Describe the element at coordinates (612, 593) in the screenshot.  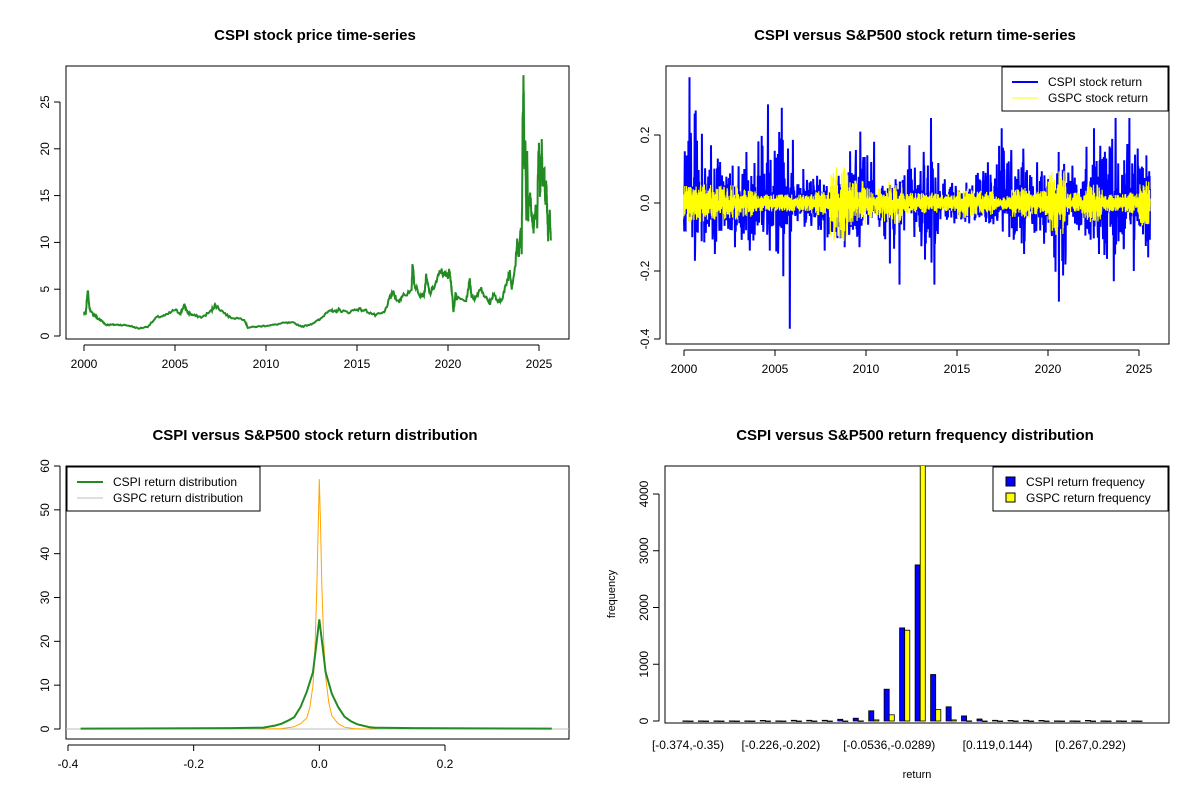
I see `y-axis-label-frequency: frequency` at that location.